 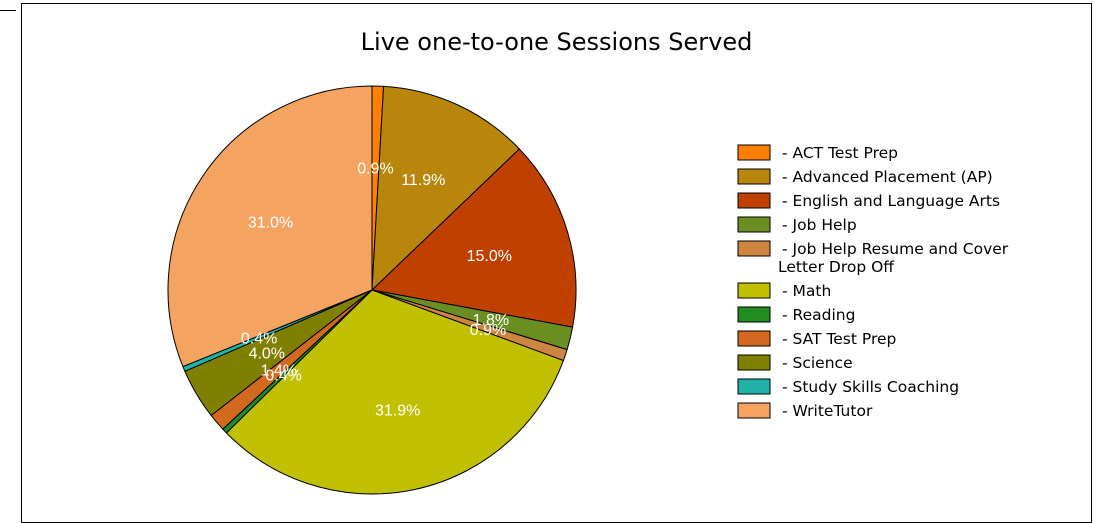 I want to click on legend-label-1: - Advanced Placement (AP), so click(x=887, y=177).